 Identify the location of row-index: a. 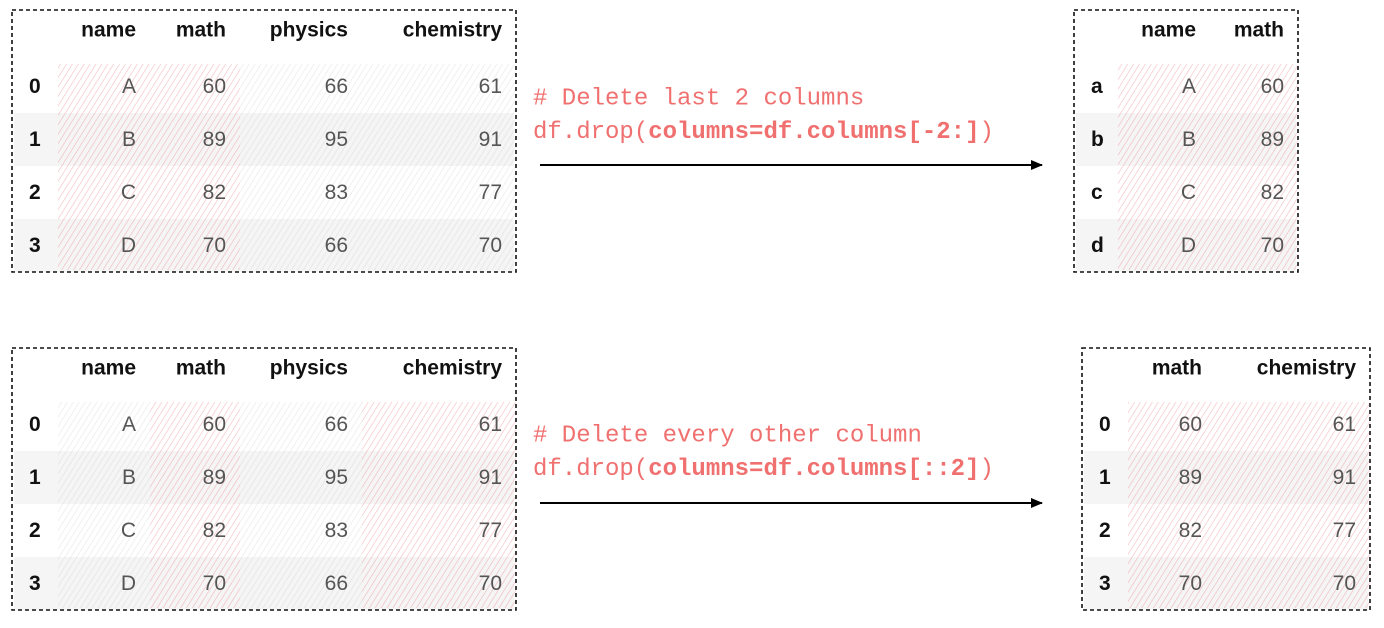
(1097, 86).